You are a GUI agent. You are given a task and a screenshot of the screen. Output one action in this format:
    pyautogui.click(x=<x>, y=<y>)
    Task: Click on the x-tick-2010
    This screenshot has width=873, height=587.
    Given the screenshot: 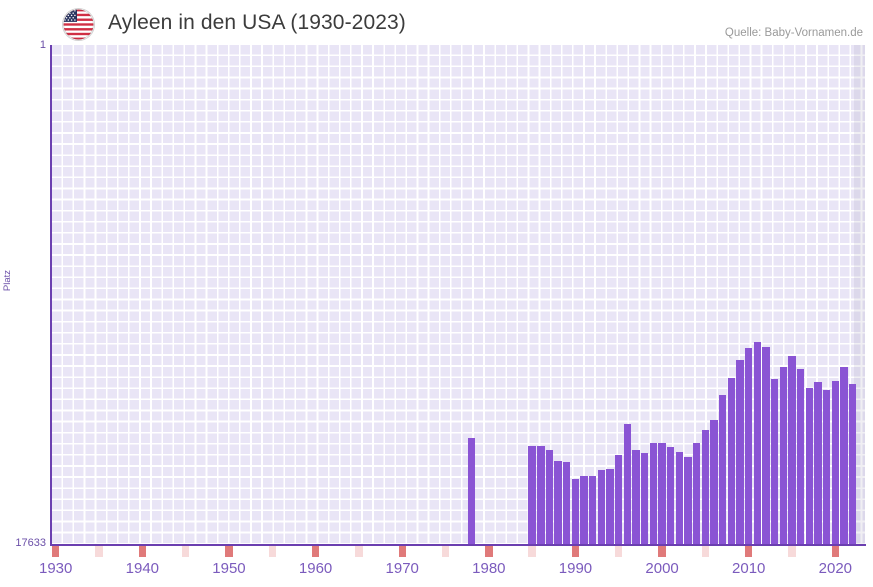 What is the action you would take?
    pyautogui.click(x=749, y=551)
    